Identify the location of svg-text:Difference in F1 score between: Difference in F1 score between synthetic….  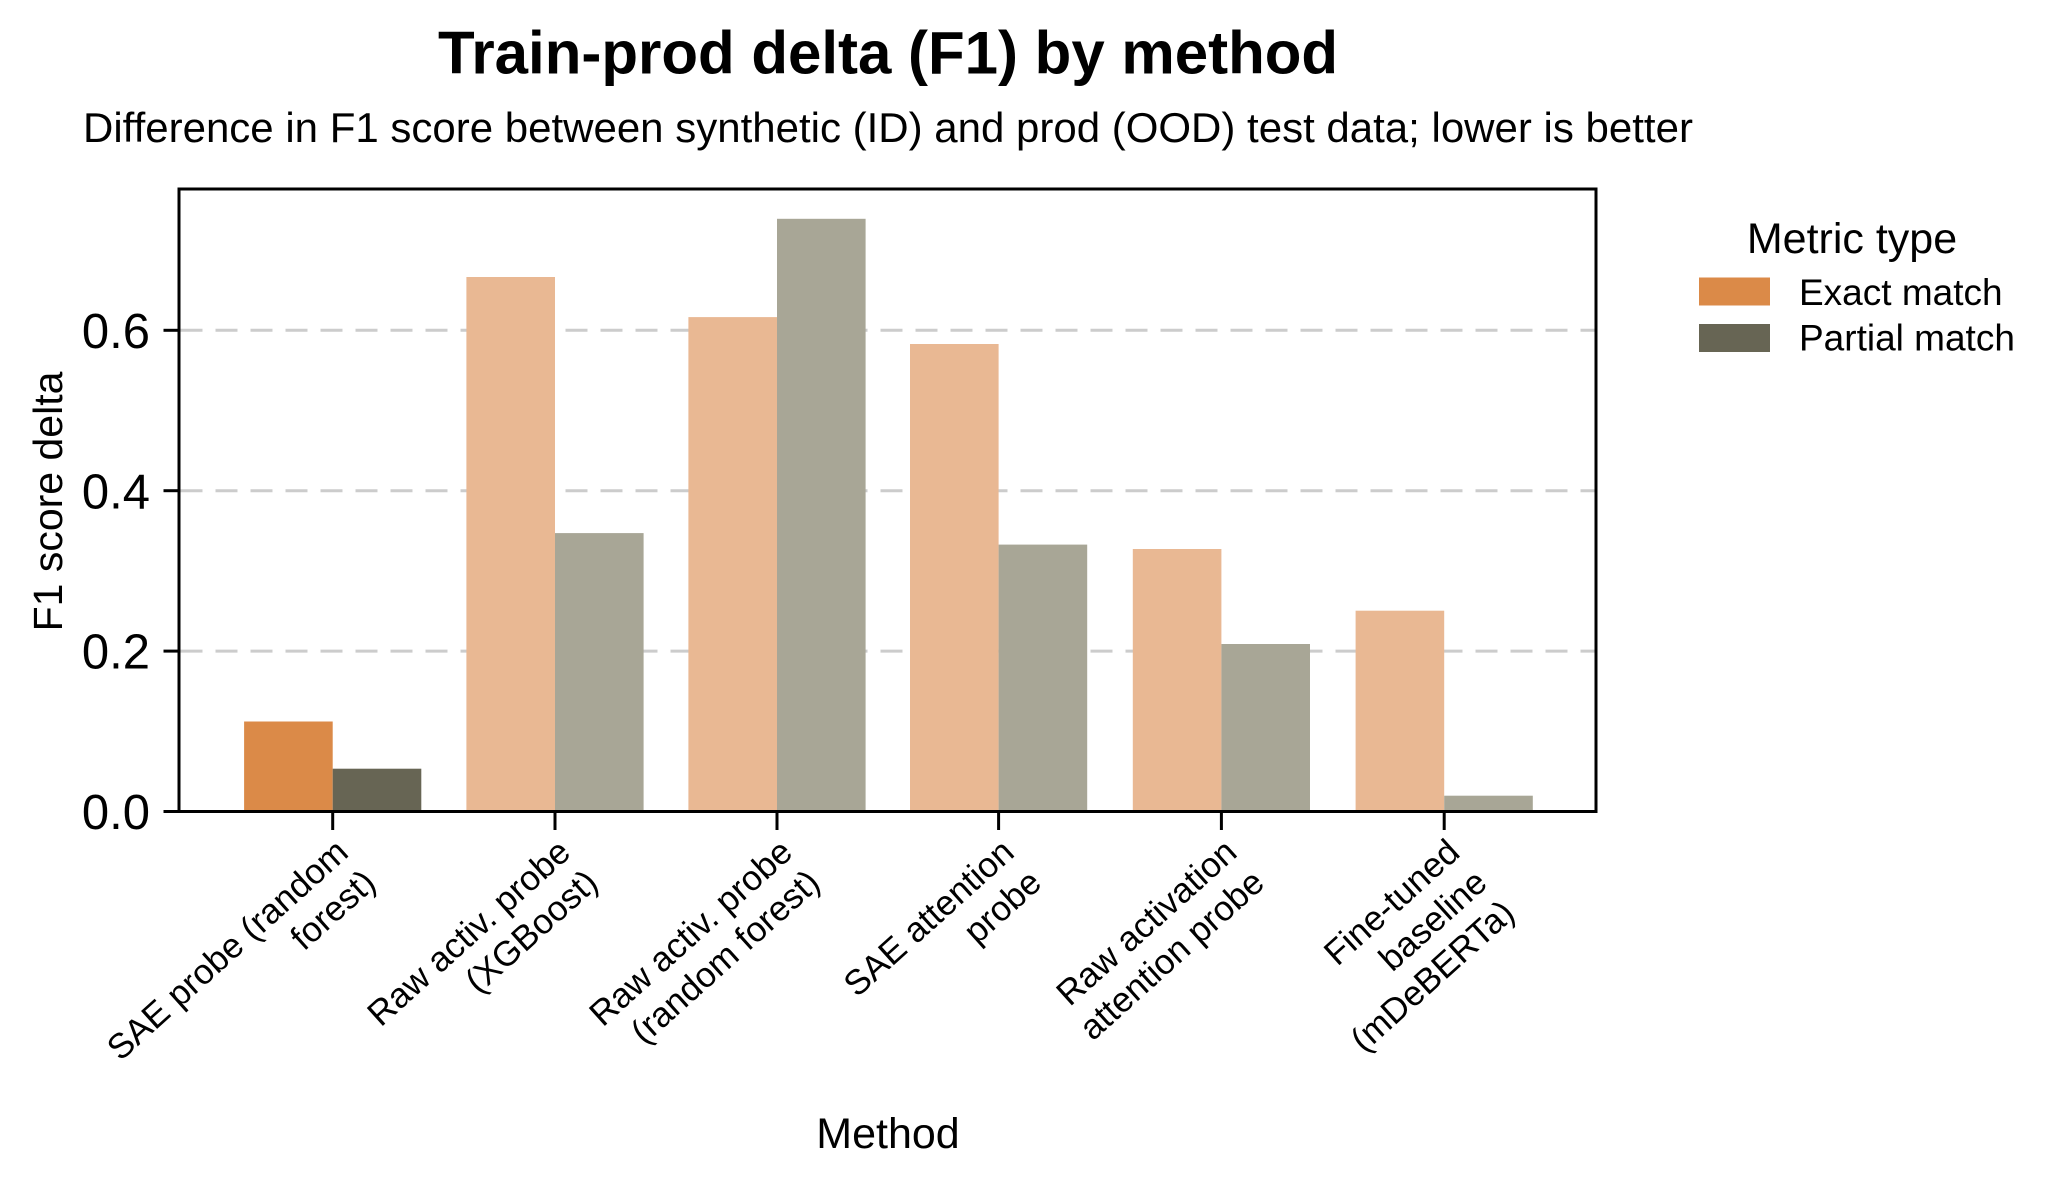
(888, 127).